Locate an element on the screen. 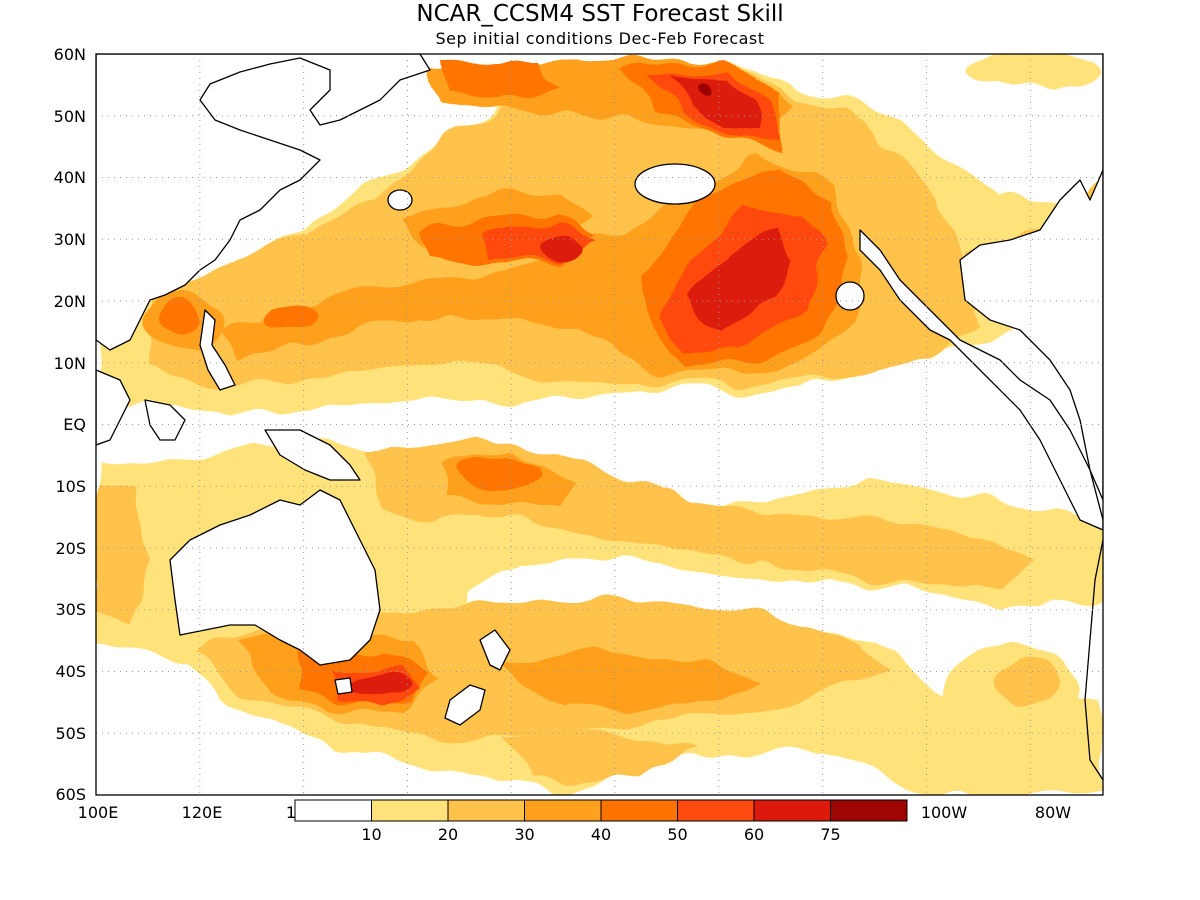 The width and height of the screenshot is (1200, 900). chart-title: NCAR_CCSM4 SST Forecast Skill is located at coordinates (599, 14).